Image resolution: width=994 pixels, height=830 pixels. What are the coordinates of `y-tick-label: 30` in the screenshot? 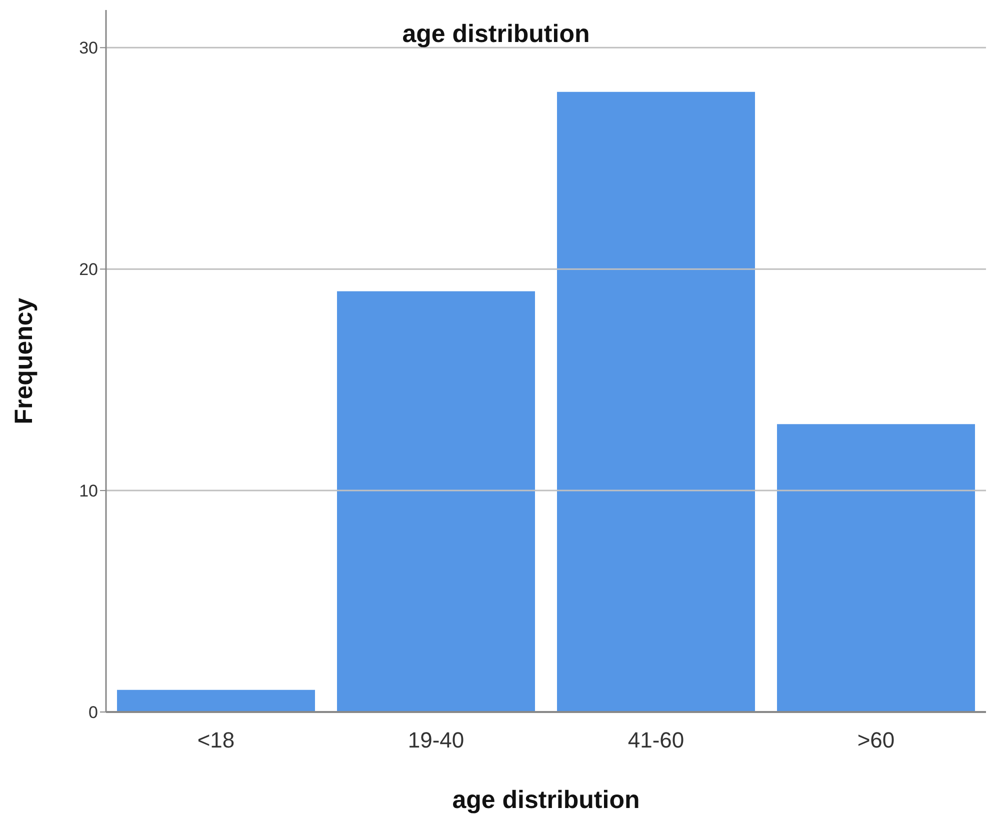 It's located at (88, 48).